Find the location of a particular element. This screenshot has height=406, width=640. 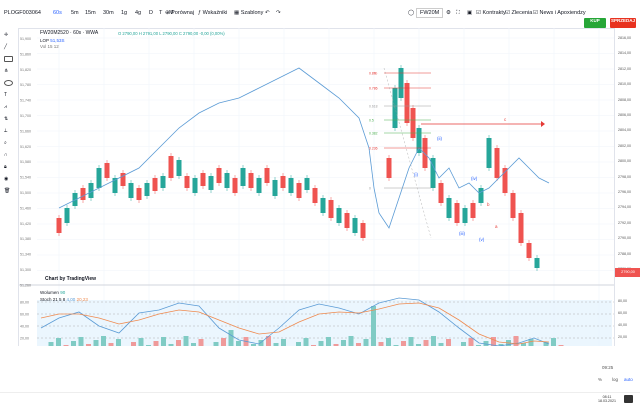

lop-legend: LOP 51,53S is located at coordinates (52, 40).